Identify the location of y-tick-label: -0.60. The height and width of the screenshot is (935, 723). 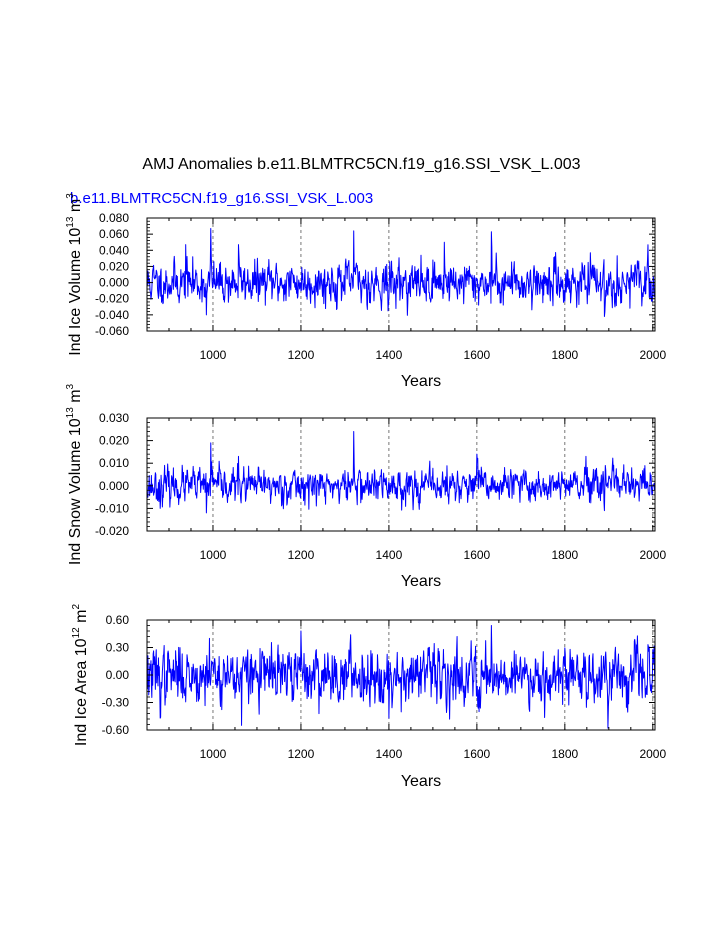
(116, 730).